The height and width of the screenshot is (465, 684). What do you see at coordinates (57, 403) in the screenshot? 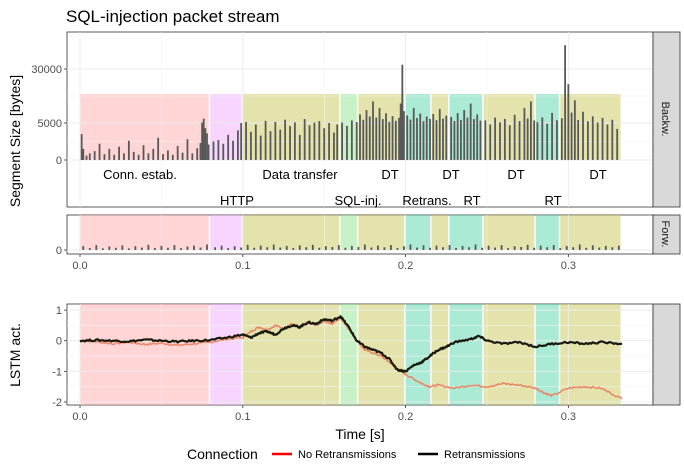
I see `y-tick-label-p3-3: -2` at bounding box center [57, 403].